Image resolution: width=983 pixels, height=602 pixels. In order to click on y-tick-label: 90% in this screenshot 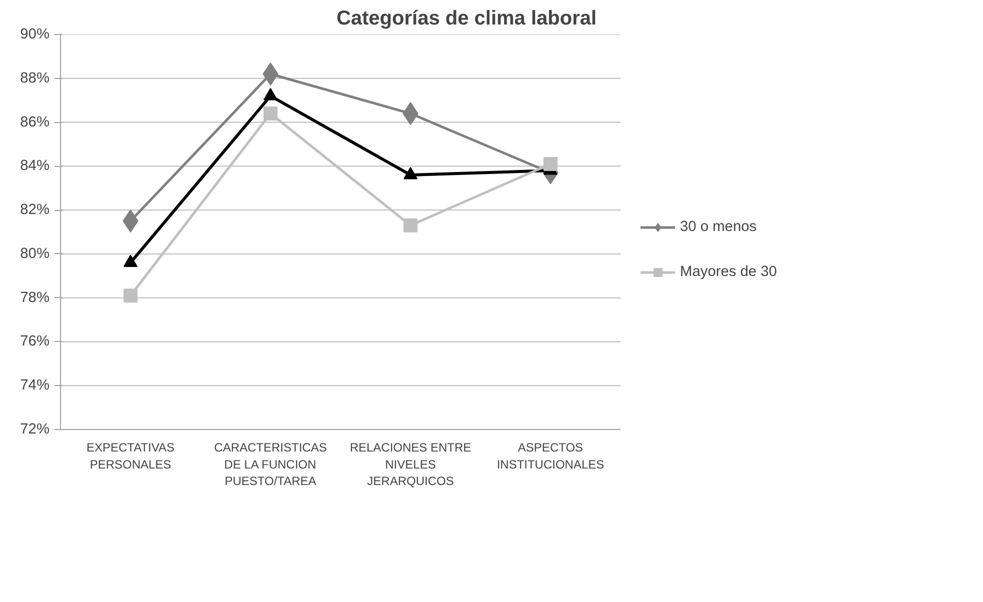, I will do `click(35, 34)`.